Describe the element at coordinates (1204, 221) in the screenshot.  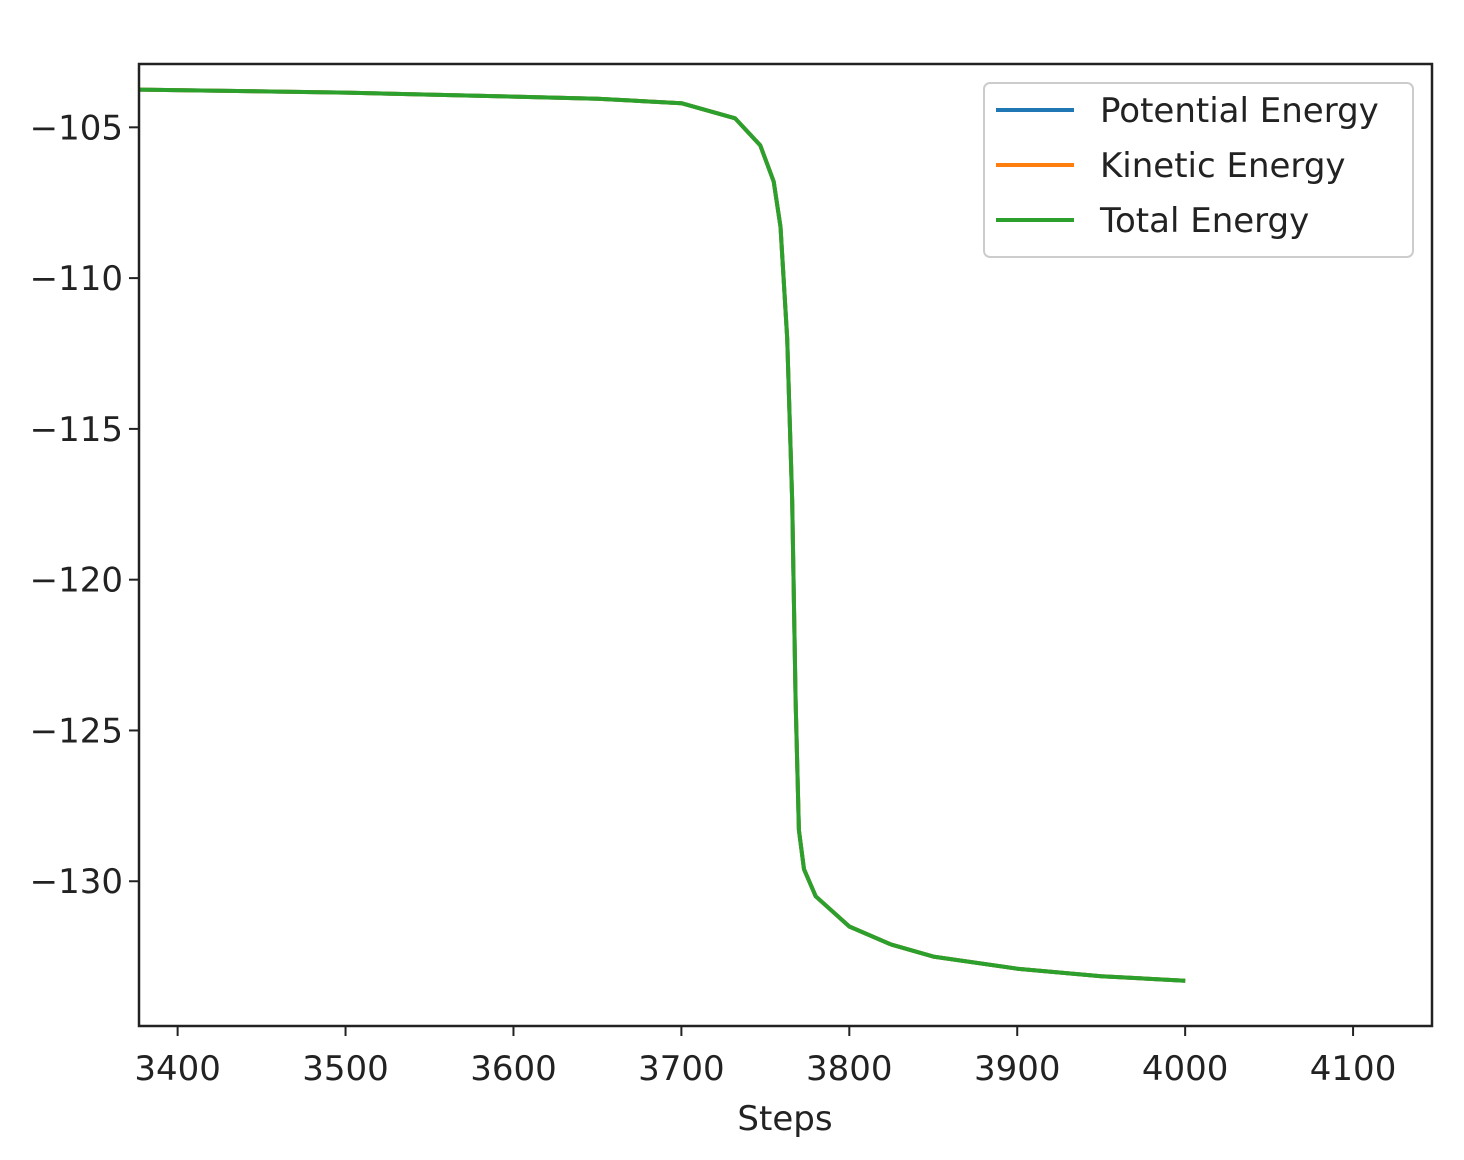
I see `legend-label: Total Energy` at that location.